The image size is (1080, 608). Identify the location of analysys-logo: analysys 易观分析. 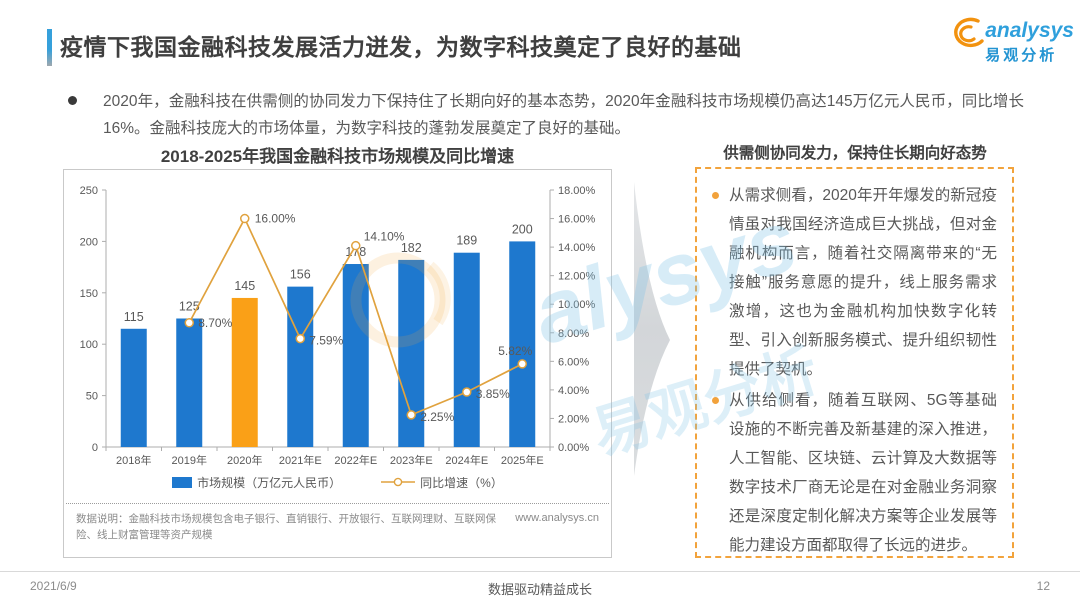
(1010, 39).